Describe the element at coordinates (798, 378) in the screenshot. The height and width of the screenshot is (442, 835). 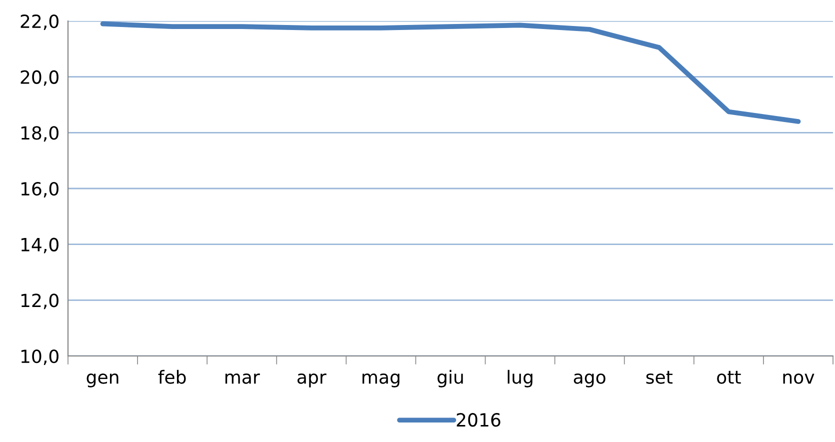
I see `x-tick-label: nov` at that location.